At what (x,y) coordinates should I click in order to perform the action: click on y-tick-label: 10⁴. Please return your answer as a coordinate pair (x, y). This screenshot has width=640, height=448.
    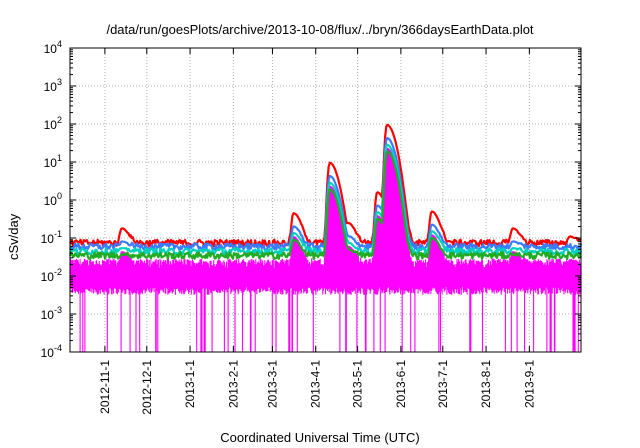
    Looking at the image, I should click on (53, 47).